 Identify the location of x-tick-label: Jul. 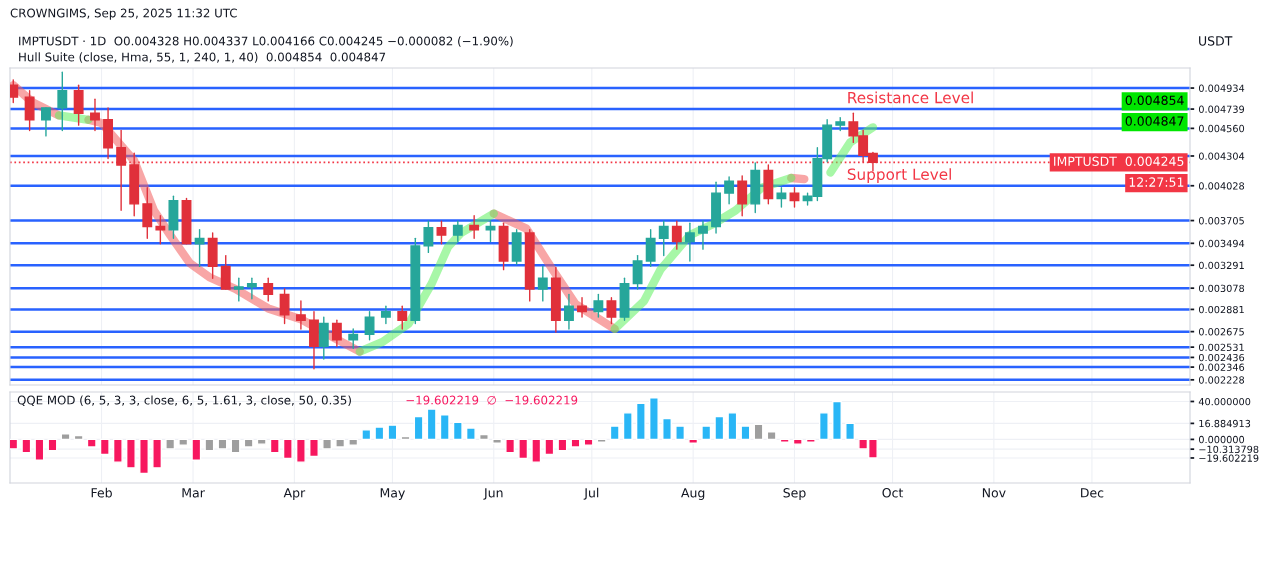
(591, 493).